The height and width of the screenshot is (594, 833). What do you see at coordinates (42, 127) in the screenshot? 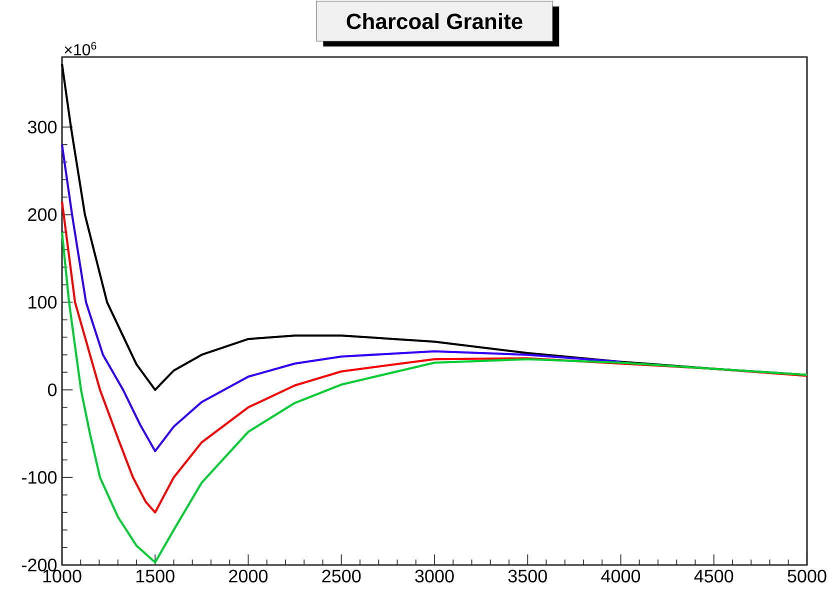
I see `y-tick-label: 300` at bounding box center [42, 127].